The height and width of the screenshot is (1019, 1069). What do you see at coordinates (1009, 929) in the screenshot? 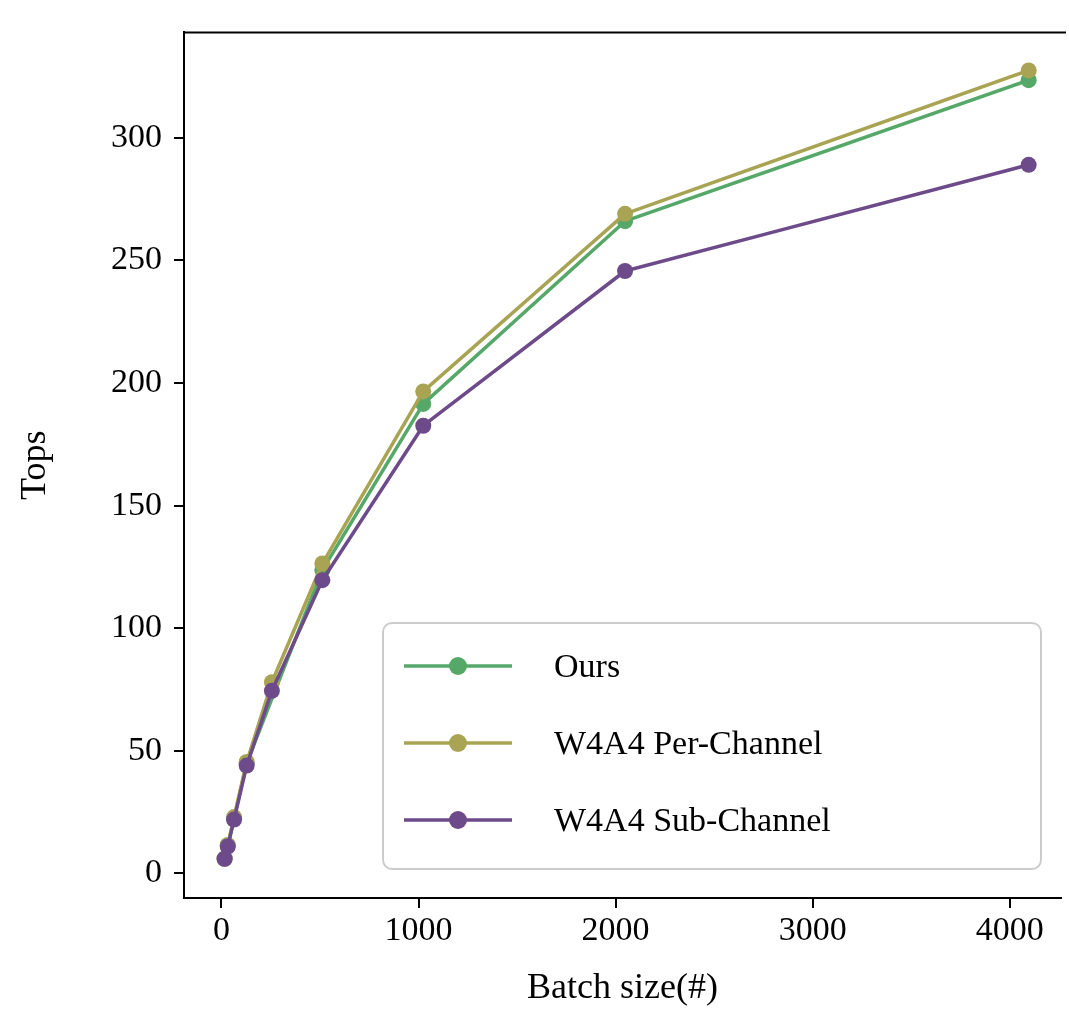
I see `x-tick-label: 4000` at bounding box center [1009, 929].